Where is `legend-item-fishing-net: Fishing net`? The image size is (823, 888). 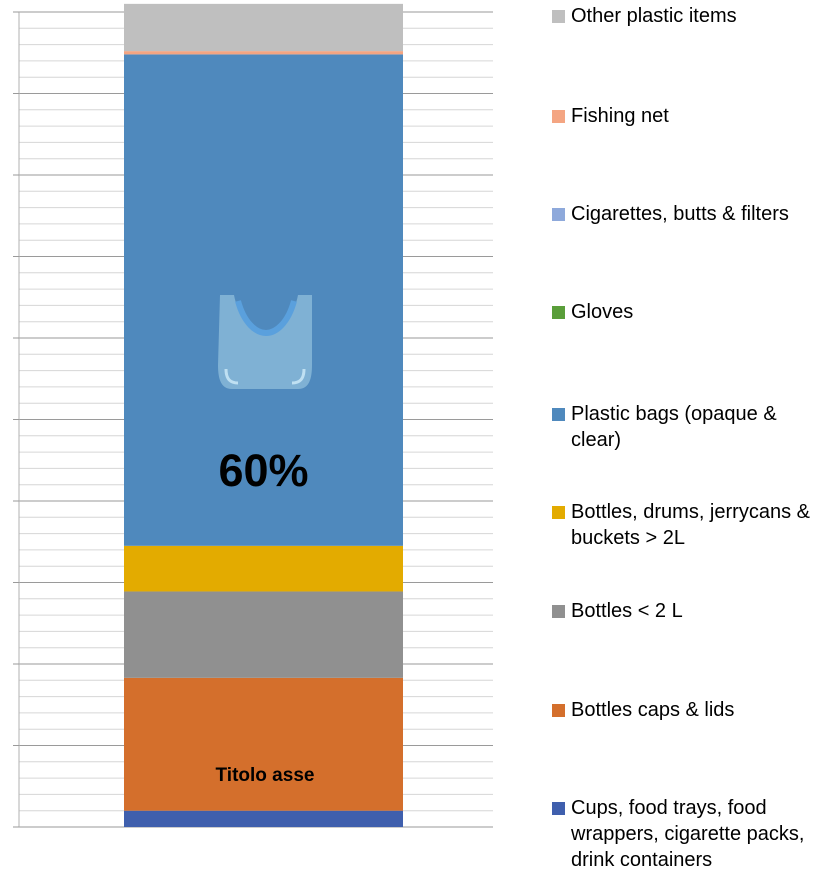 legend-item-fishing-net: Fishing net is located at coordinates (687, 116).